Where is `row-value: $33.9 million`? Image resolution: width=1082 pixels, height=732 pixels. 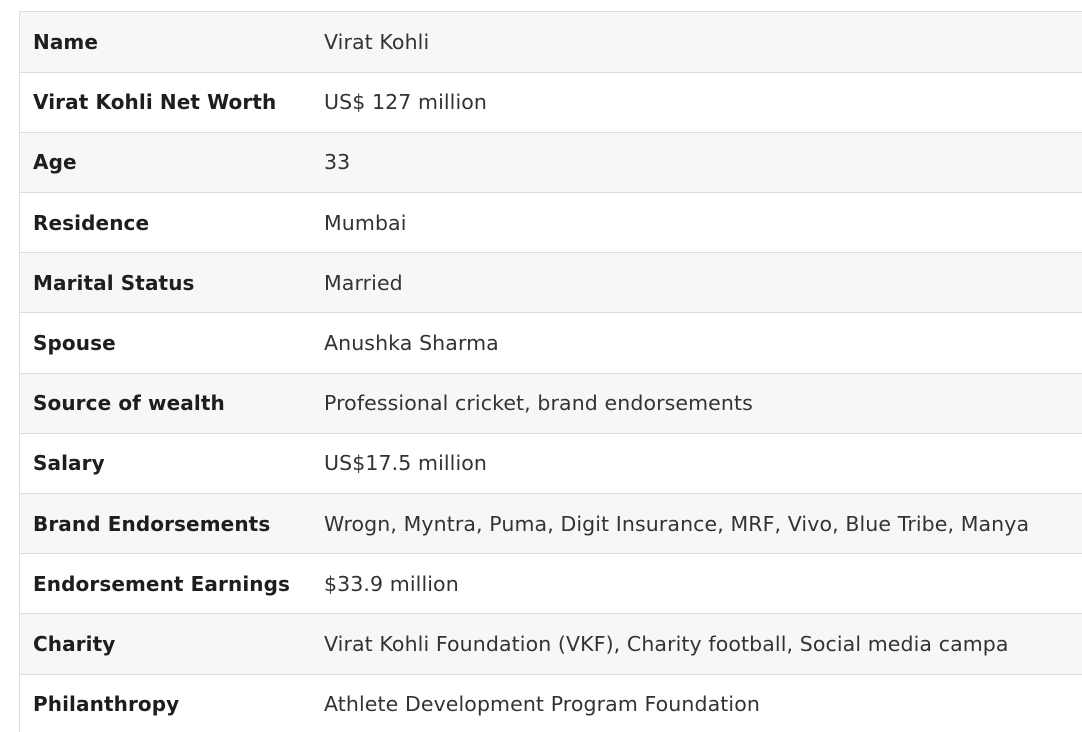
row-value: $33.9 million is located at coordinates (696, 584).